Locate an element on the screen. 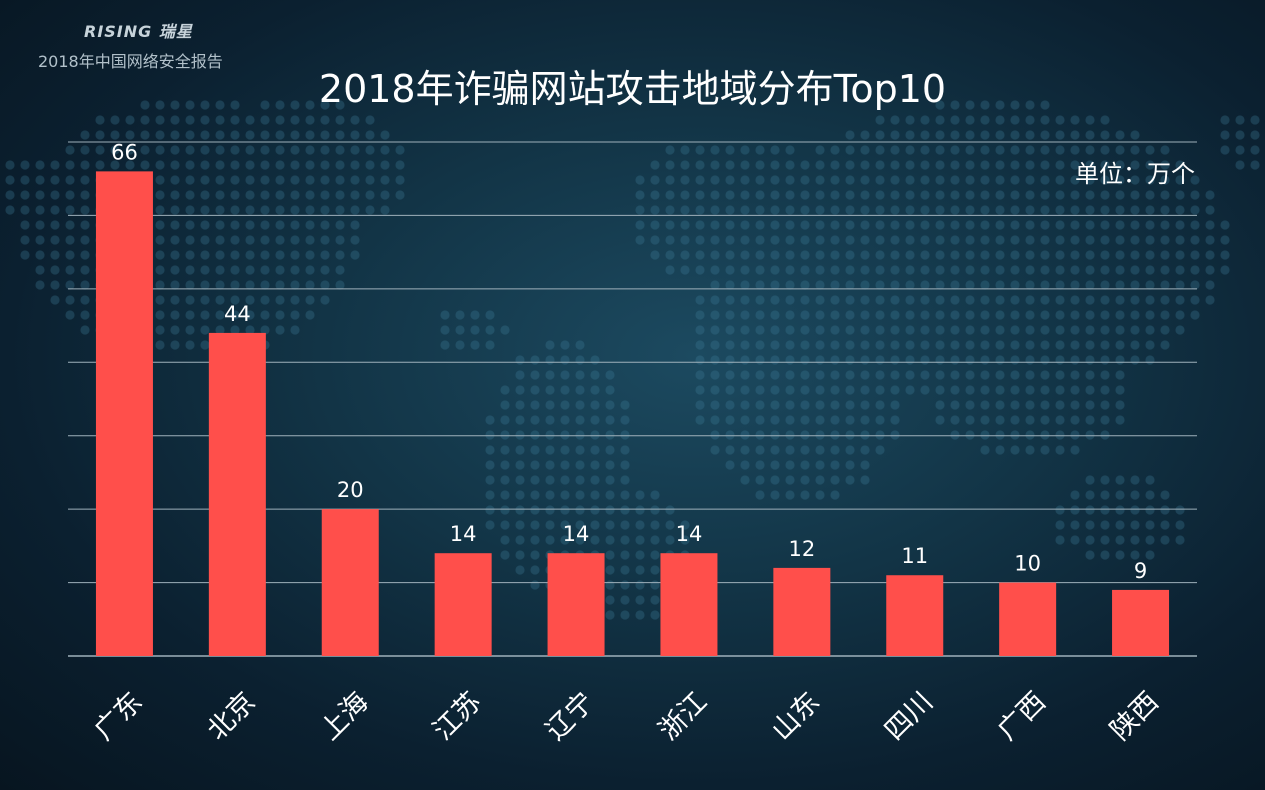 The height and width of the screenshot is (790, 1265). category-label: 广西 is located at coordinates (1022, 716).